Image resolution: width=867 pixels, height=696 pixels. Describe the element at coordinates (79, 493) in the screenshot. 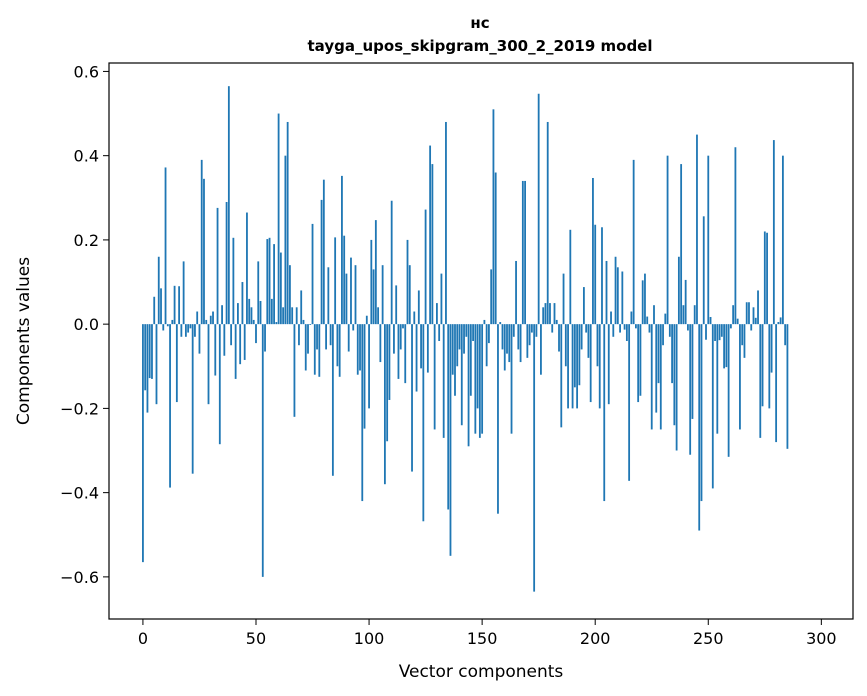

I see `y-tick-label-1: −0.4` at that location.